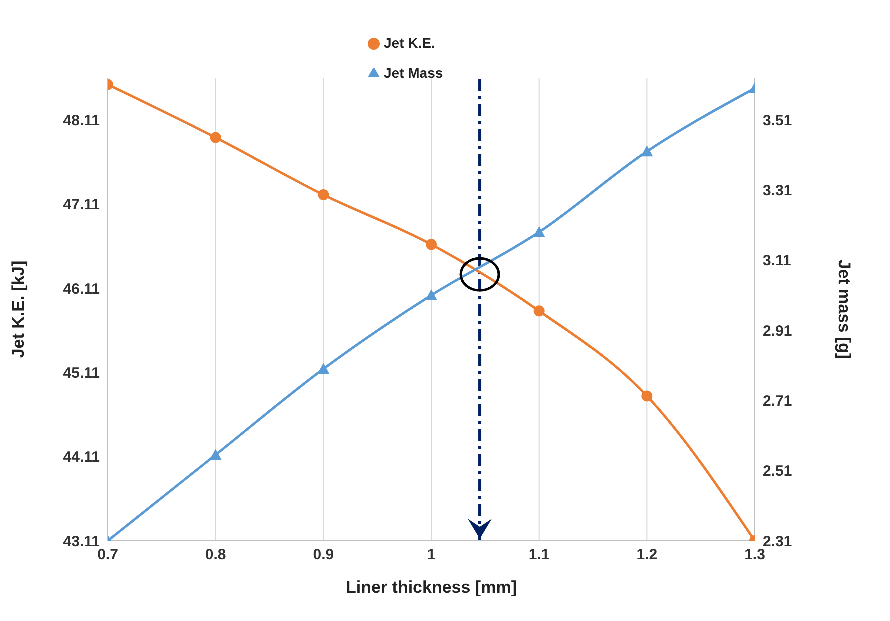 This screenshot has width=890, height=621. I want to click on y-tick-label: 43.11, so click(81, 541).